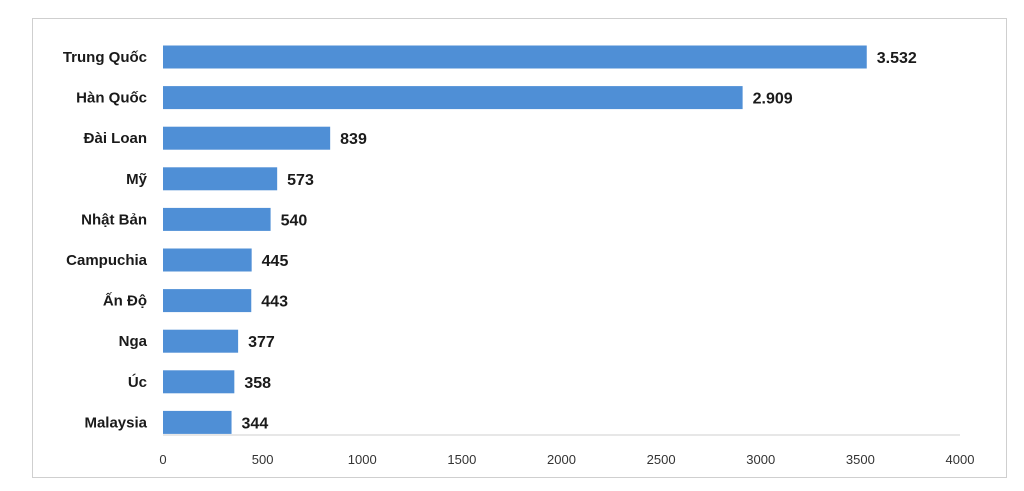 The height and width of the screenshot is (491, 1024). What do you see at coordinates (661, 459) in the screenshot?
I see `x-tick-label: 2500` at bounding box center [661, 459].